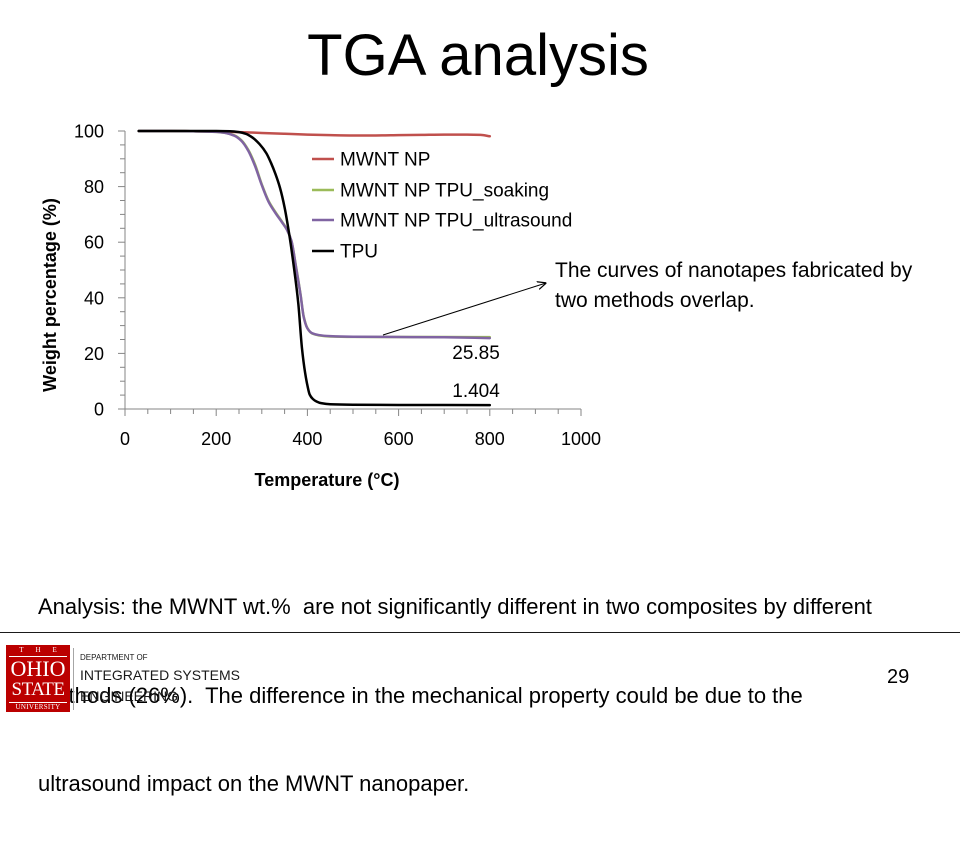 The height and width of the screenshot is (858, 960). I want to click on page-number: 29, so click(898, 677).